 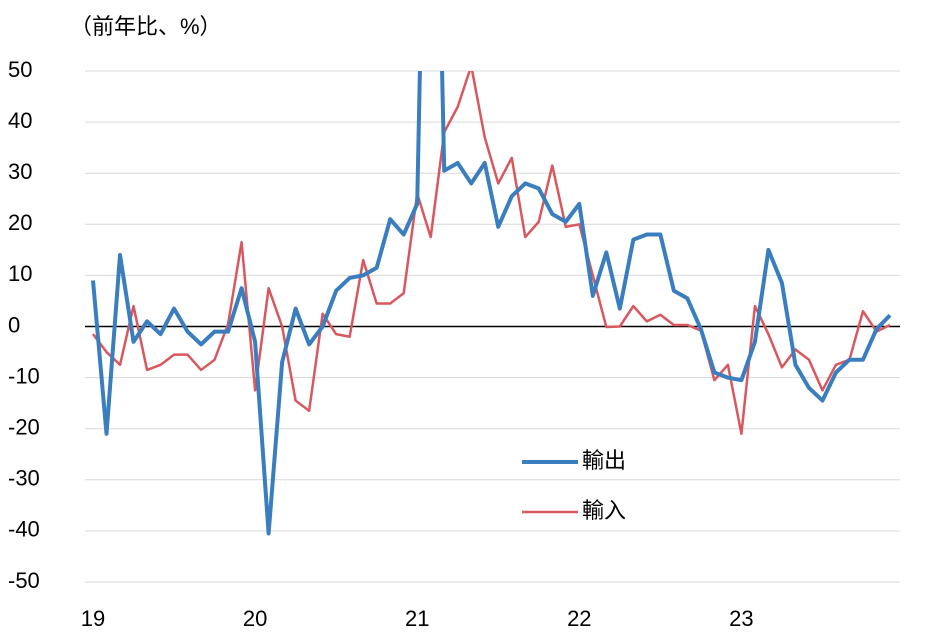 I want to click on y-tick-label: 20, so click(x=20, y=222).